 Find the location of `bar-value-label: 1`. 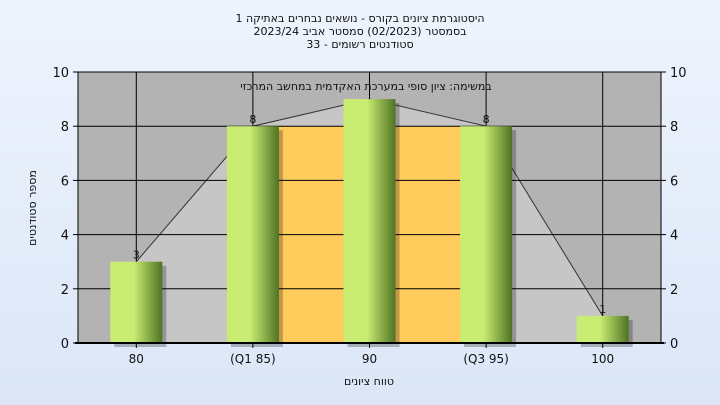

bar-value-label: 1 is located at coordinates (602, 309).